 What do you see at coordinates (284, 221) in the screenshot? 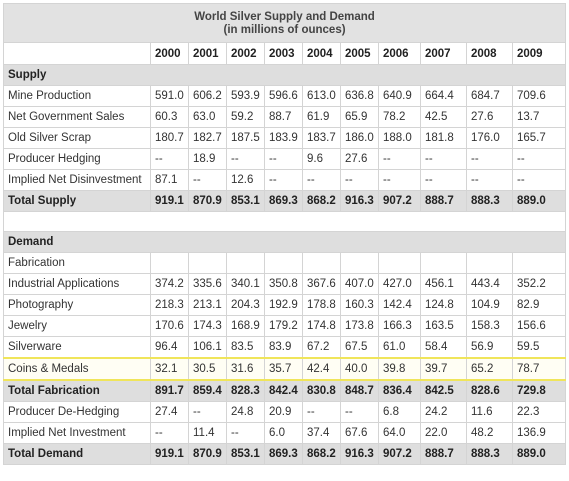
I see `spacer-cell` at bounding box center [284, 221].